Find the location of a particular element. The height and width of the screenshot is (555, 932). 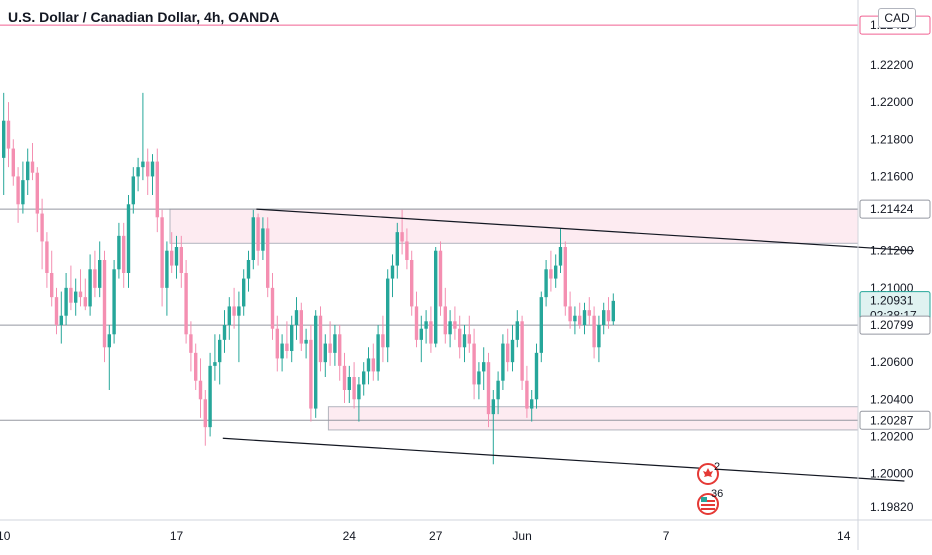

currency-badge: CAD is located at coordinates (897, 18).